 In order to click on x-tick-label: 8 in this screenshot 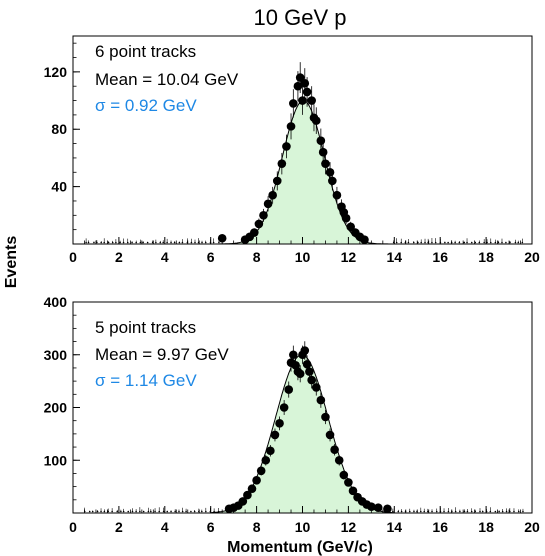, I will do `click(257, 527)`.